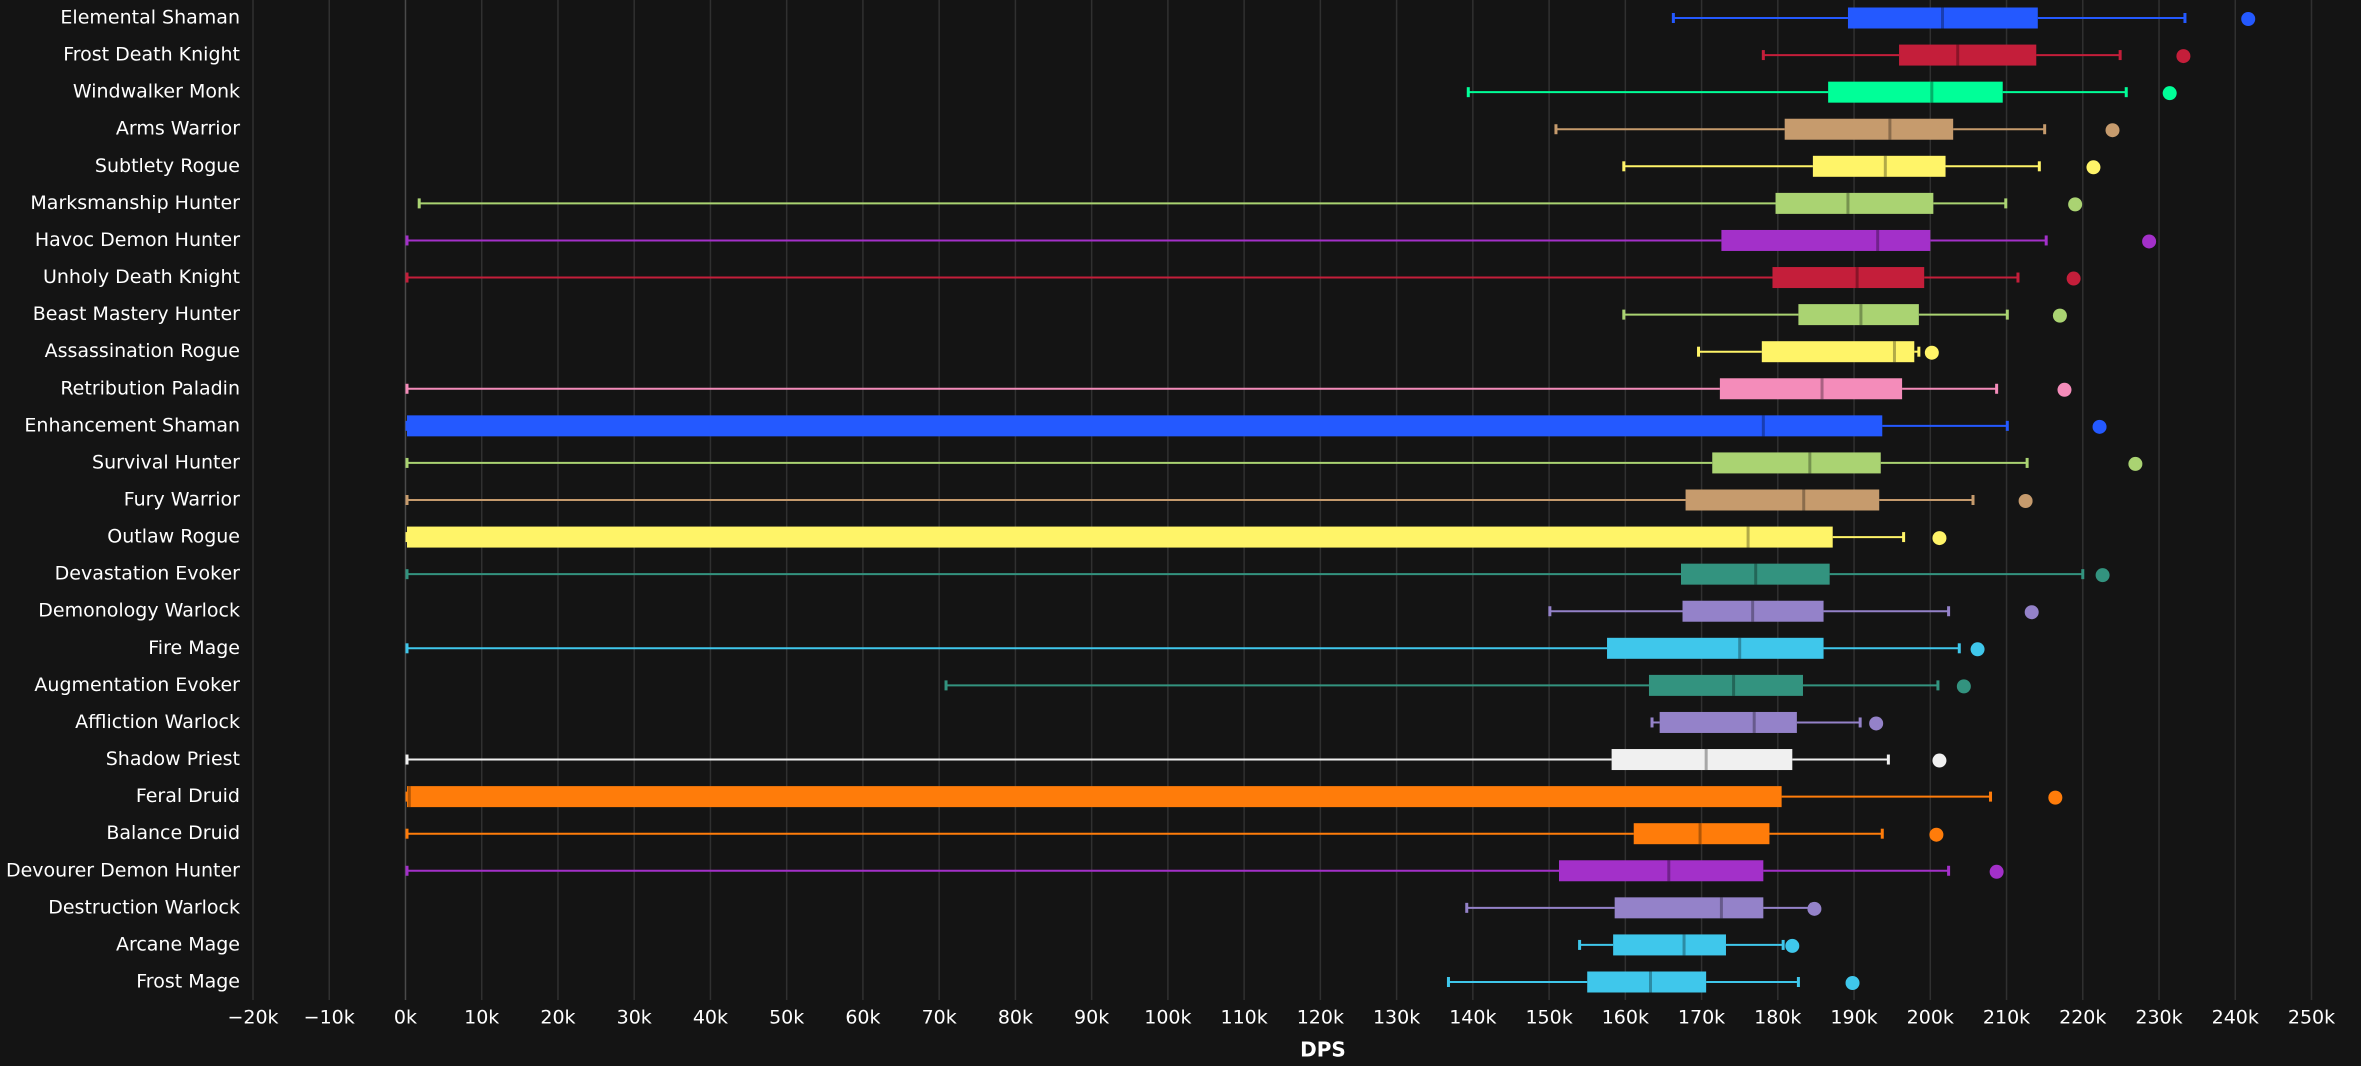 This screenshot has height=1066, width=2361. Describe the element at coordinates (634, 1018) in the screenshot. I see `x-tick-label: 30k` at that location.